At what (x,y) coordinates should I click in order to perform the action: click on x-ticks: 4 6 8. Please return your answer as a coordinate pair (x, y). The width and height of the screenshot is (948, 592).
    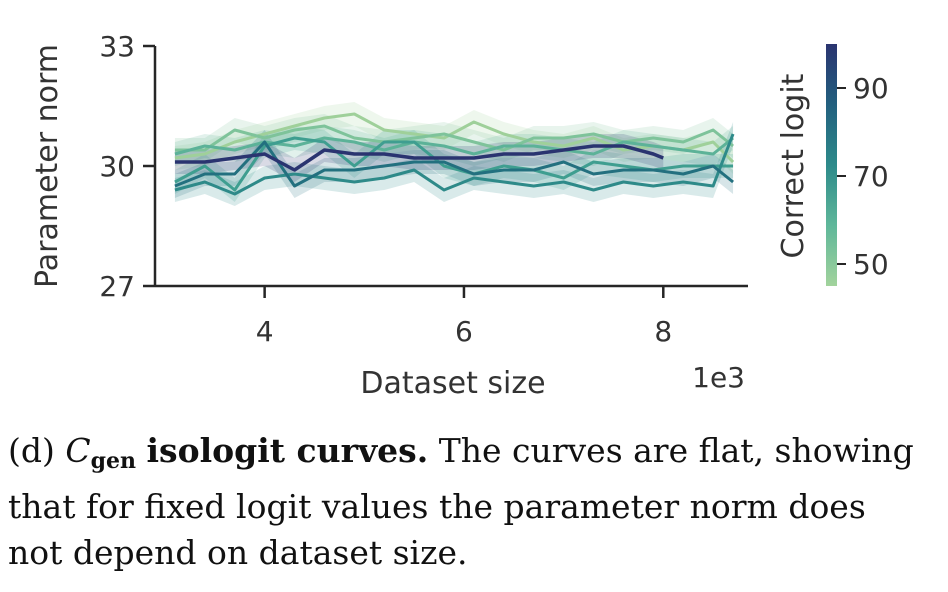
    Looking at the image, I should click on (464, 317).